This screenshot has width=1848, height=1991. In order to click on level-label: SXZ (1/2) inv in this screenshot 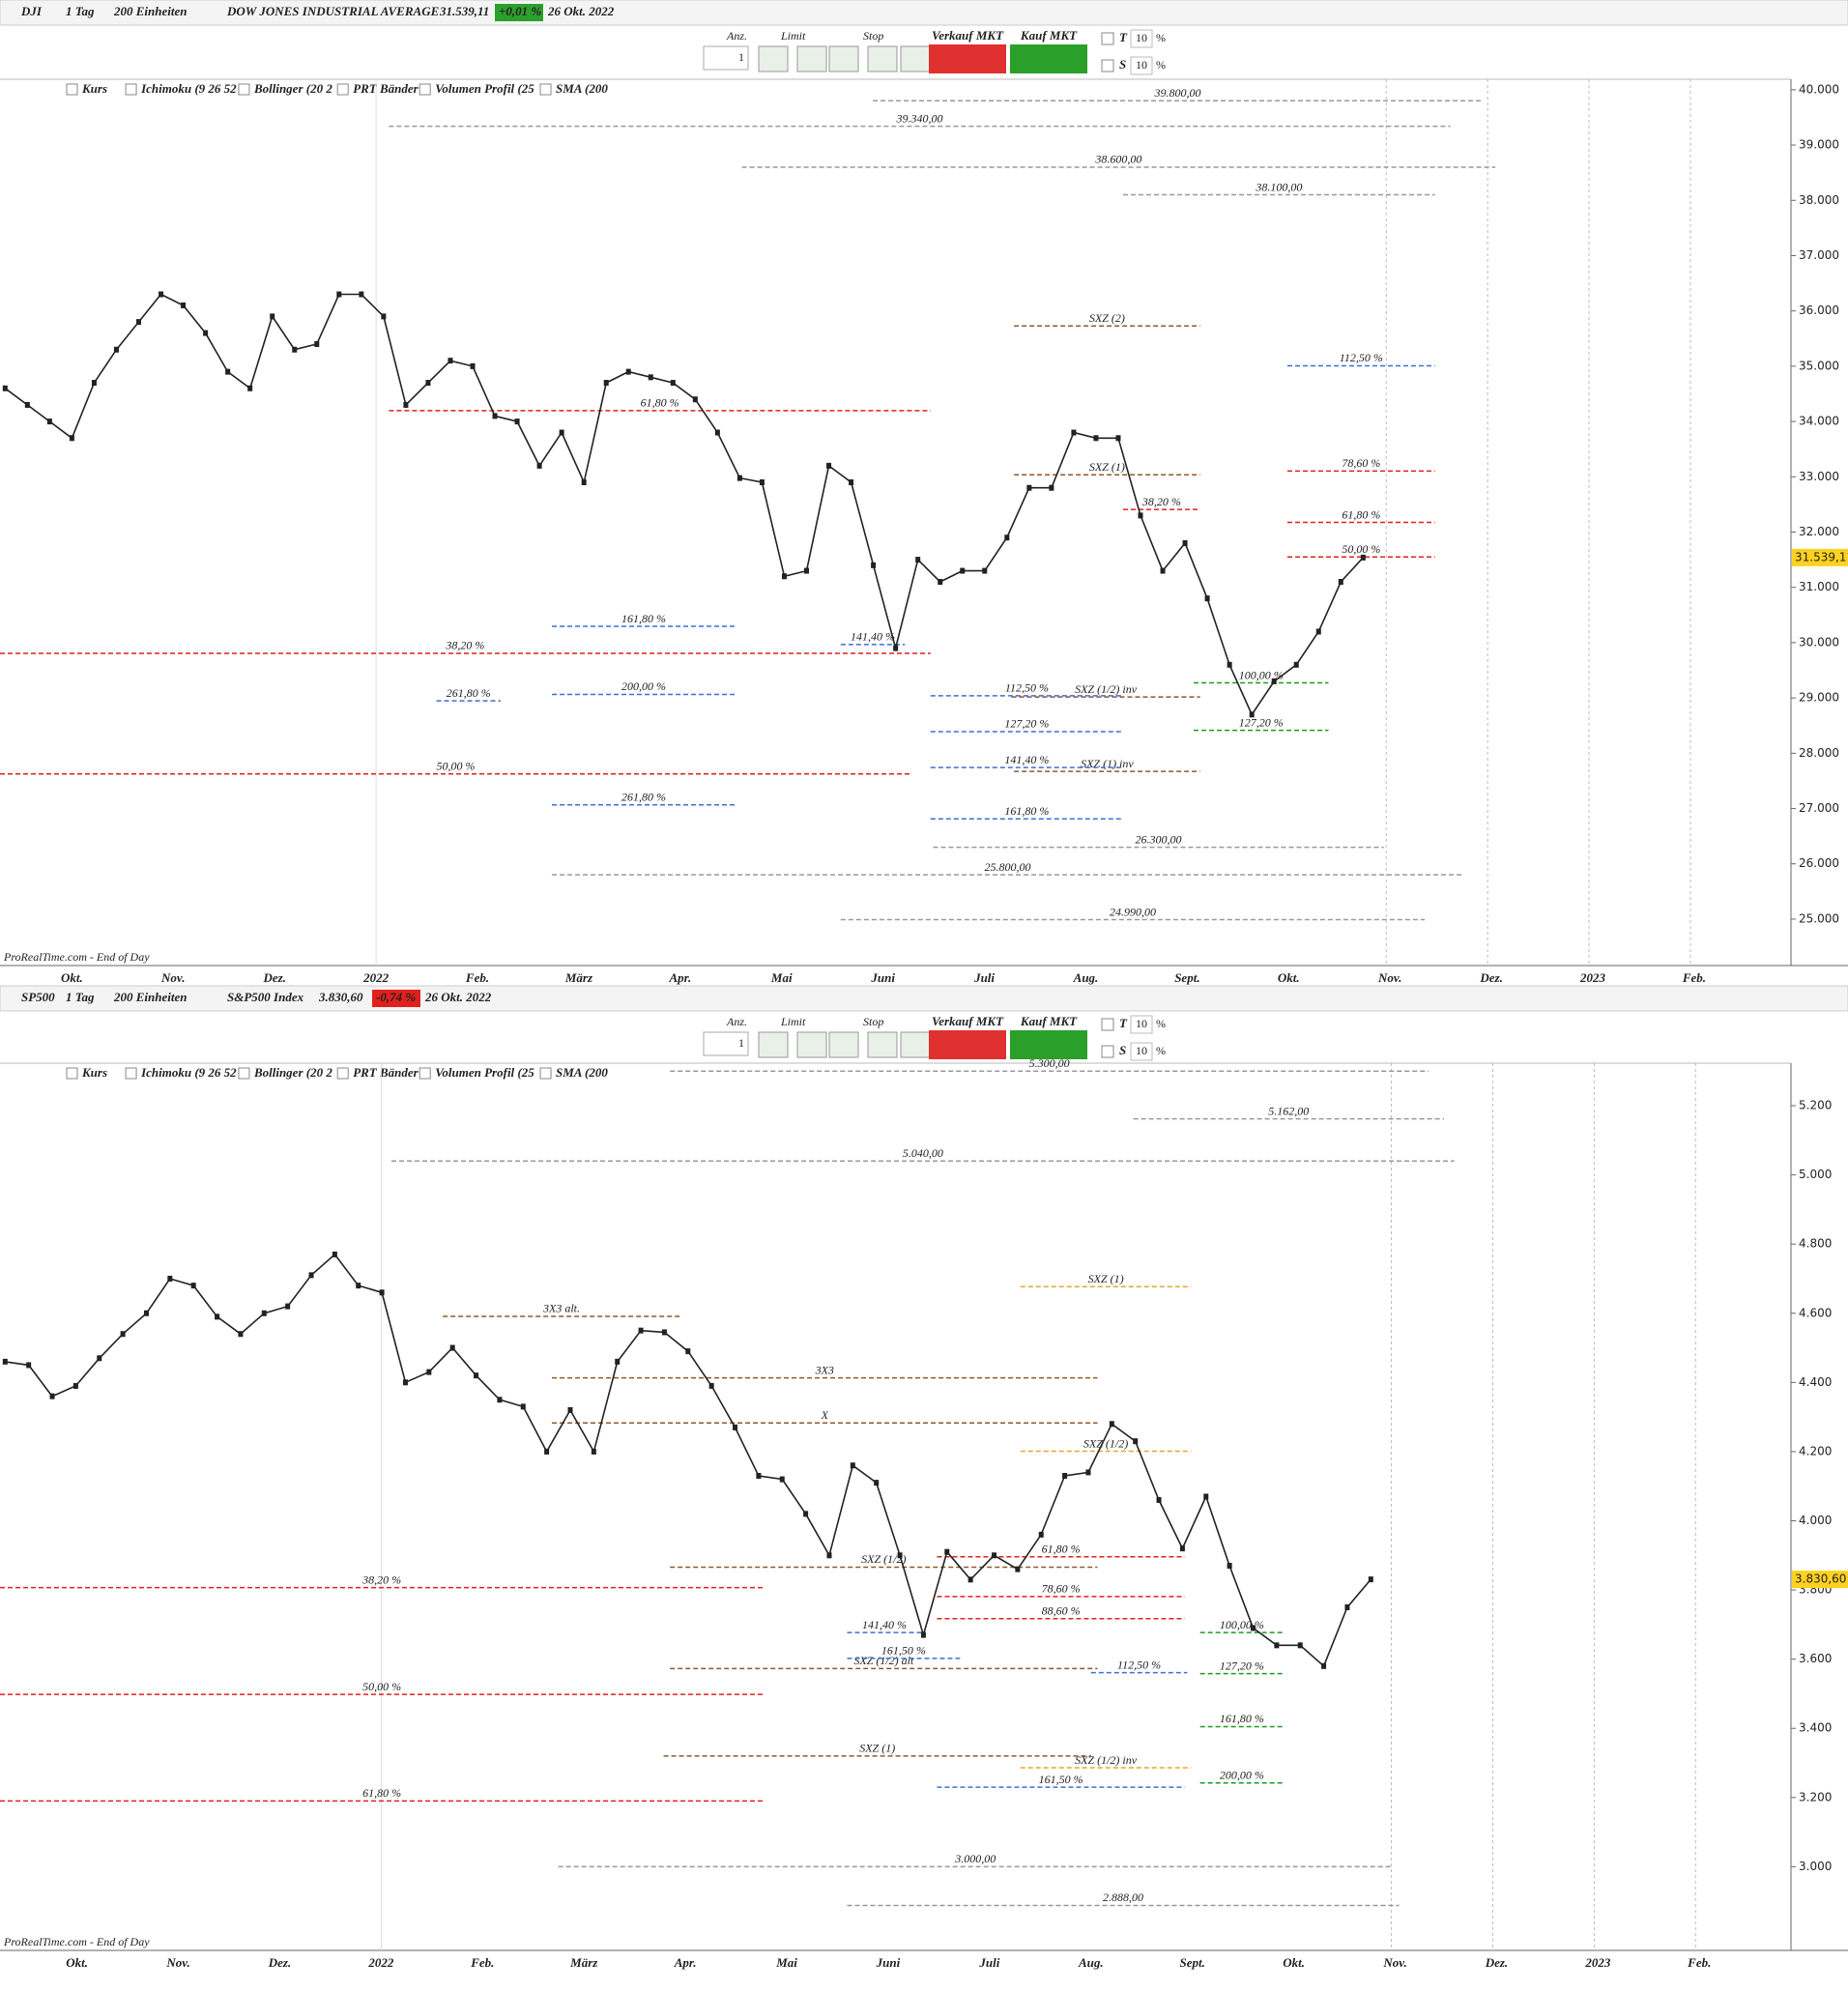, I will do `click(1106, 689)`.